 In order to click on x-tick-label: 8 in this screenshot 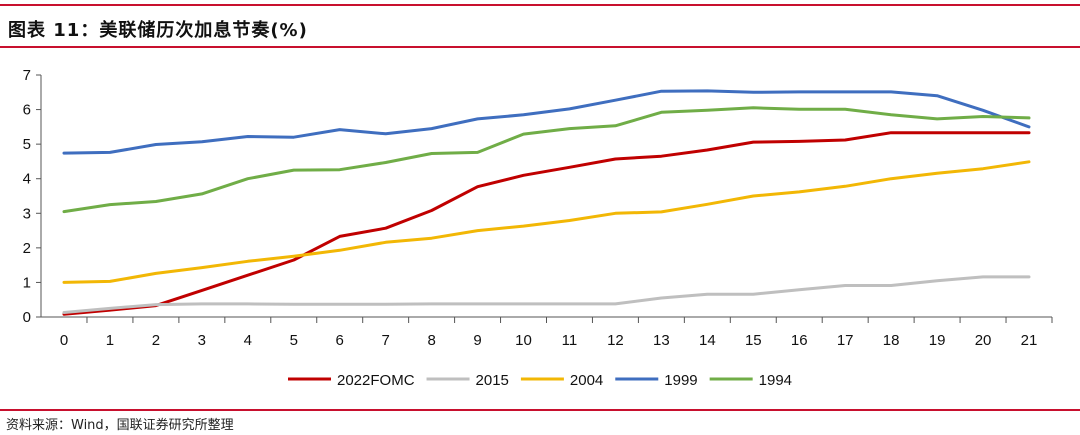, I will do `click(431, 340)`.